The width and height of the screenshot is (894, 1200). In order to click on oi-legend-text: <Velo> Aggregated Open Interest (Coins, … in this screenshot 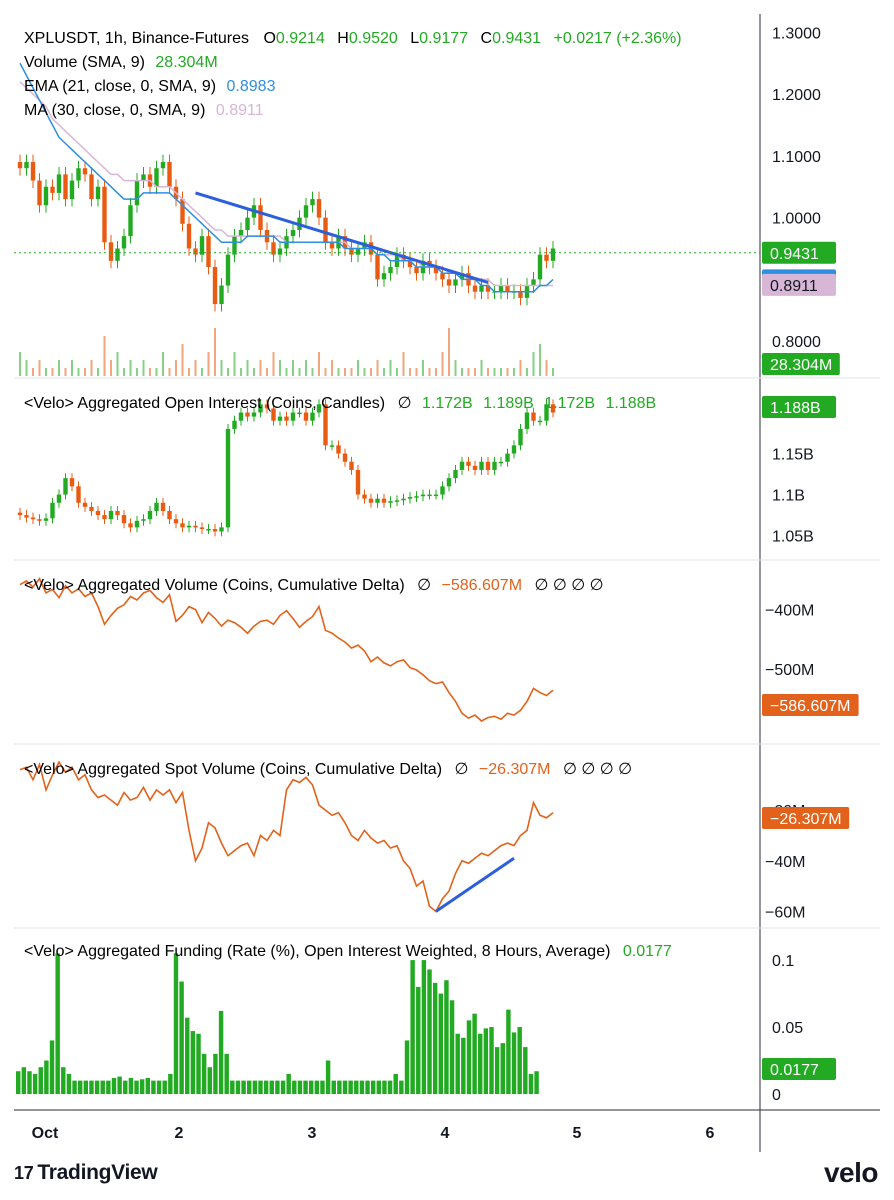, I will do `click(340, 403)`.